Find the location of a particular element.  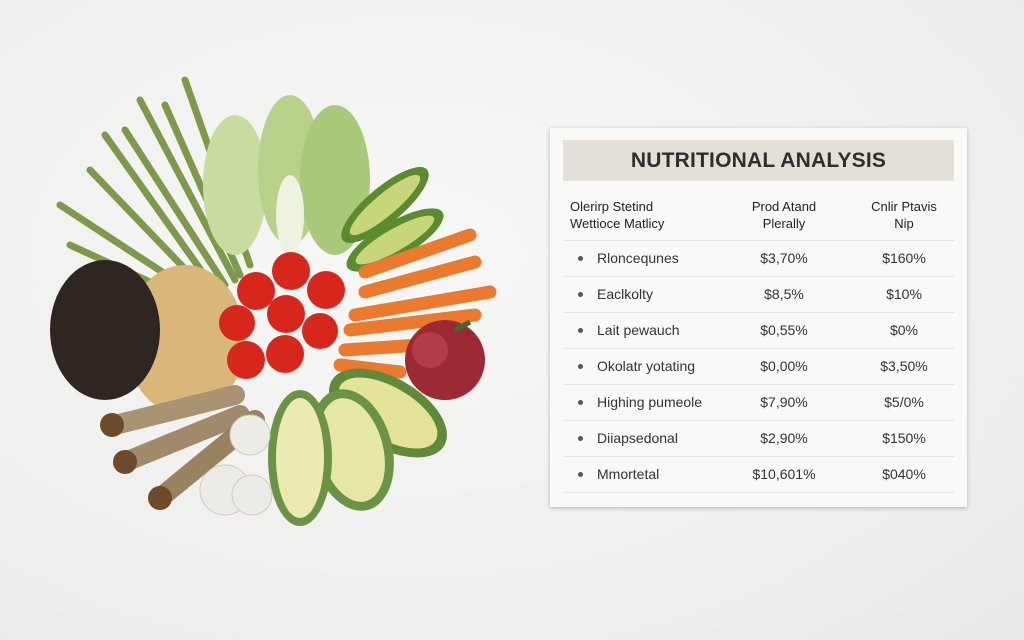

header-line: Wettioce Matlicy is located at coordinates (617, 223).